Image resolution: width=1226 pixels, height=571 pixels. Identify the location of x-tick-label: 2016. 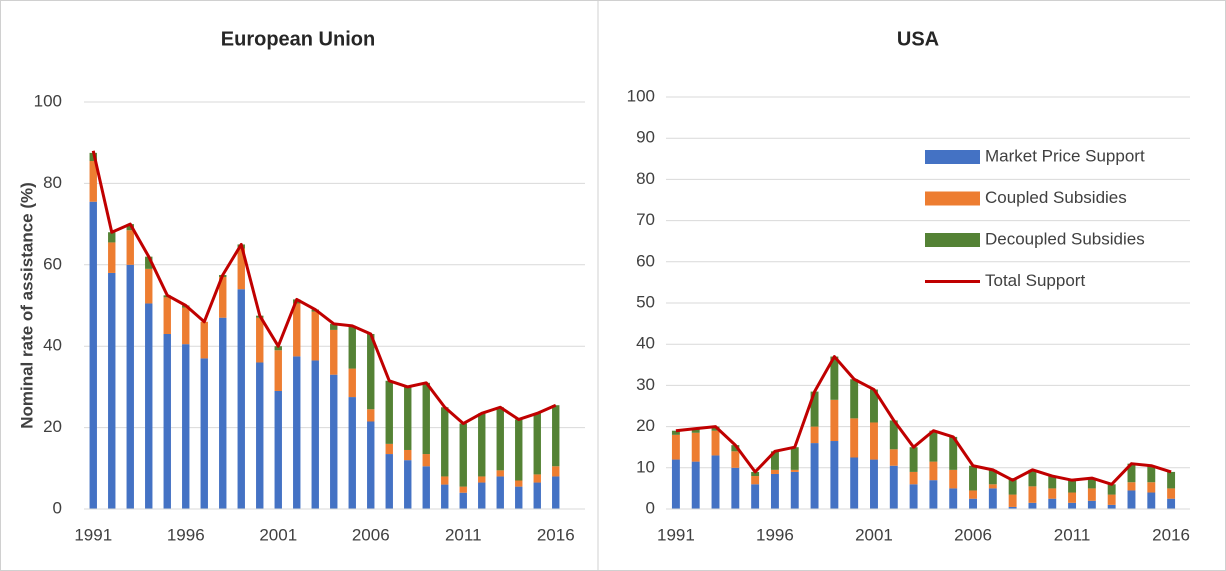
(1171, 534).